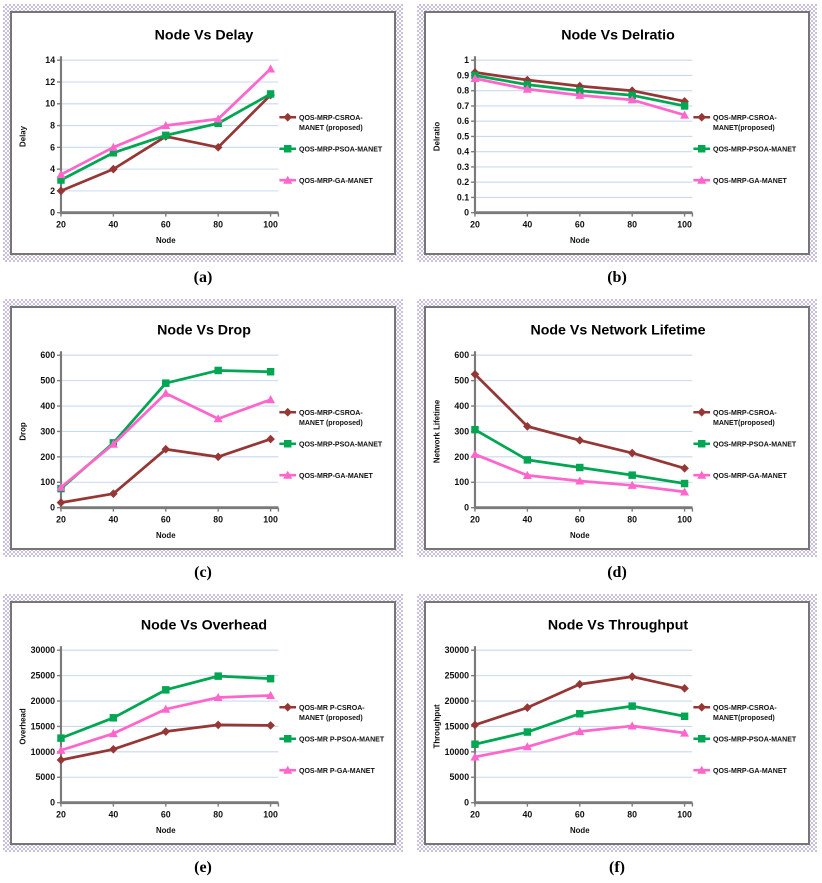 The image size is (822, 883). What do you see at coordinates (459, 777) in the screenshot?
I see `y-tick-label: 5000` at bounding box center [459, 777].